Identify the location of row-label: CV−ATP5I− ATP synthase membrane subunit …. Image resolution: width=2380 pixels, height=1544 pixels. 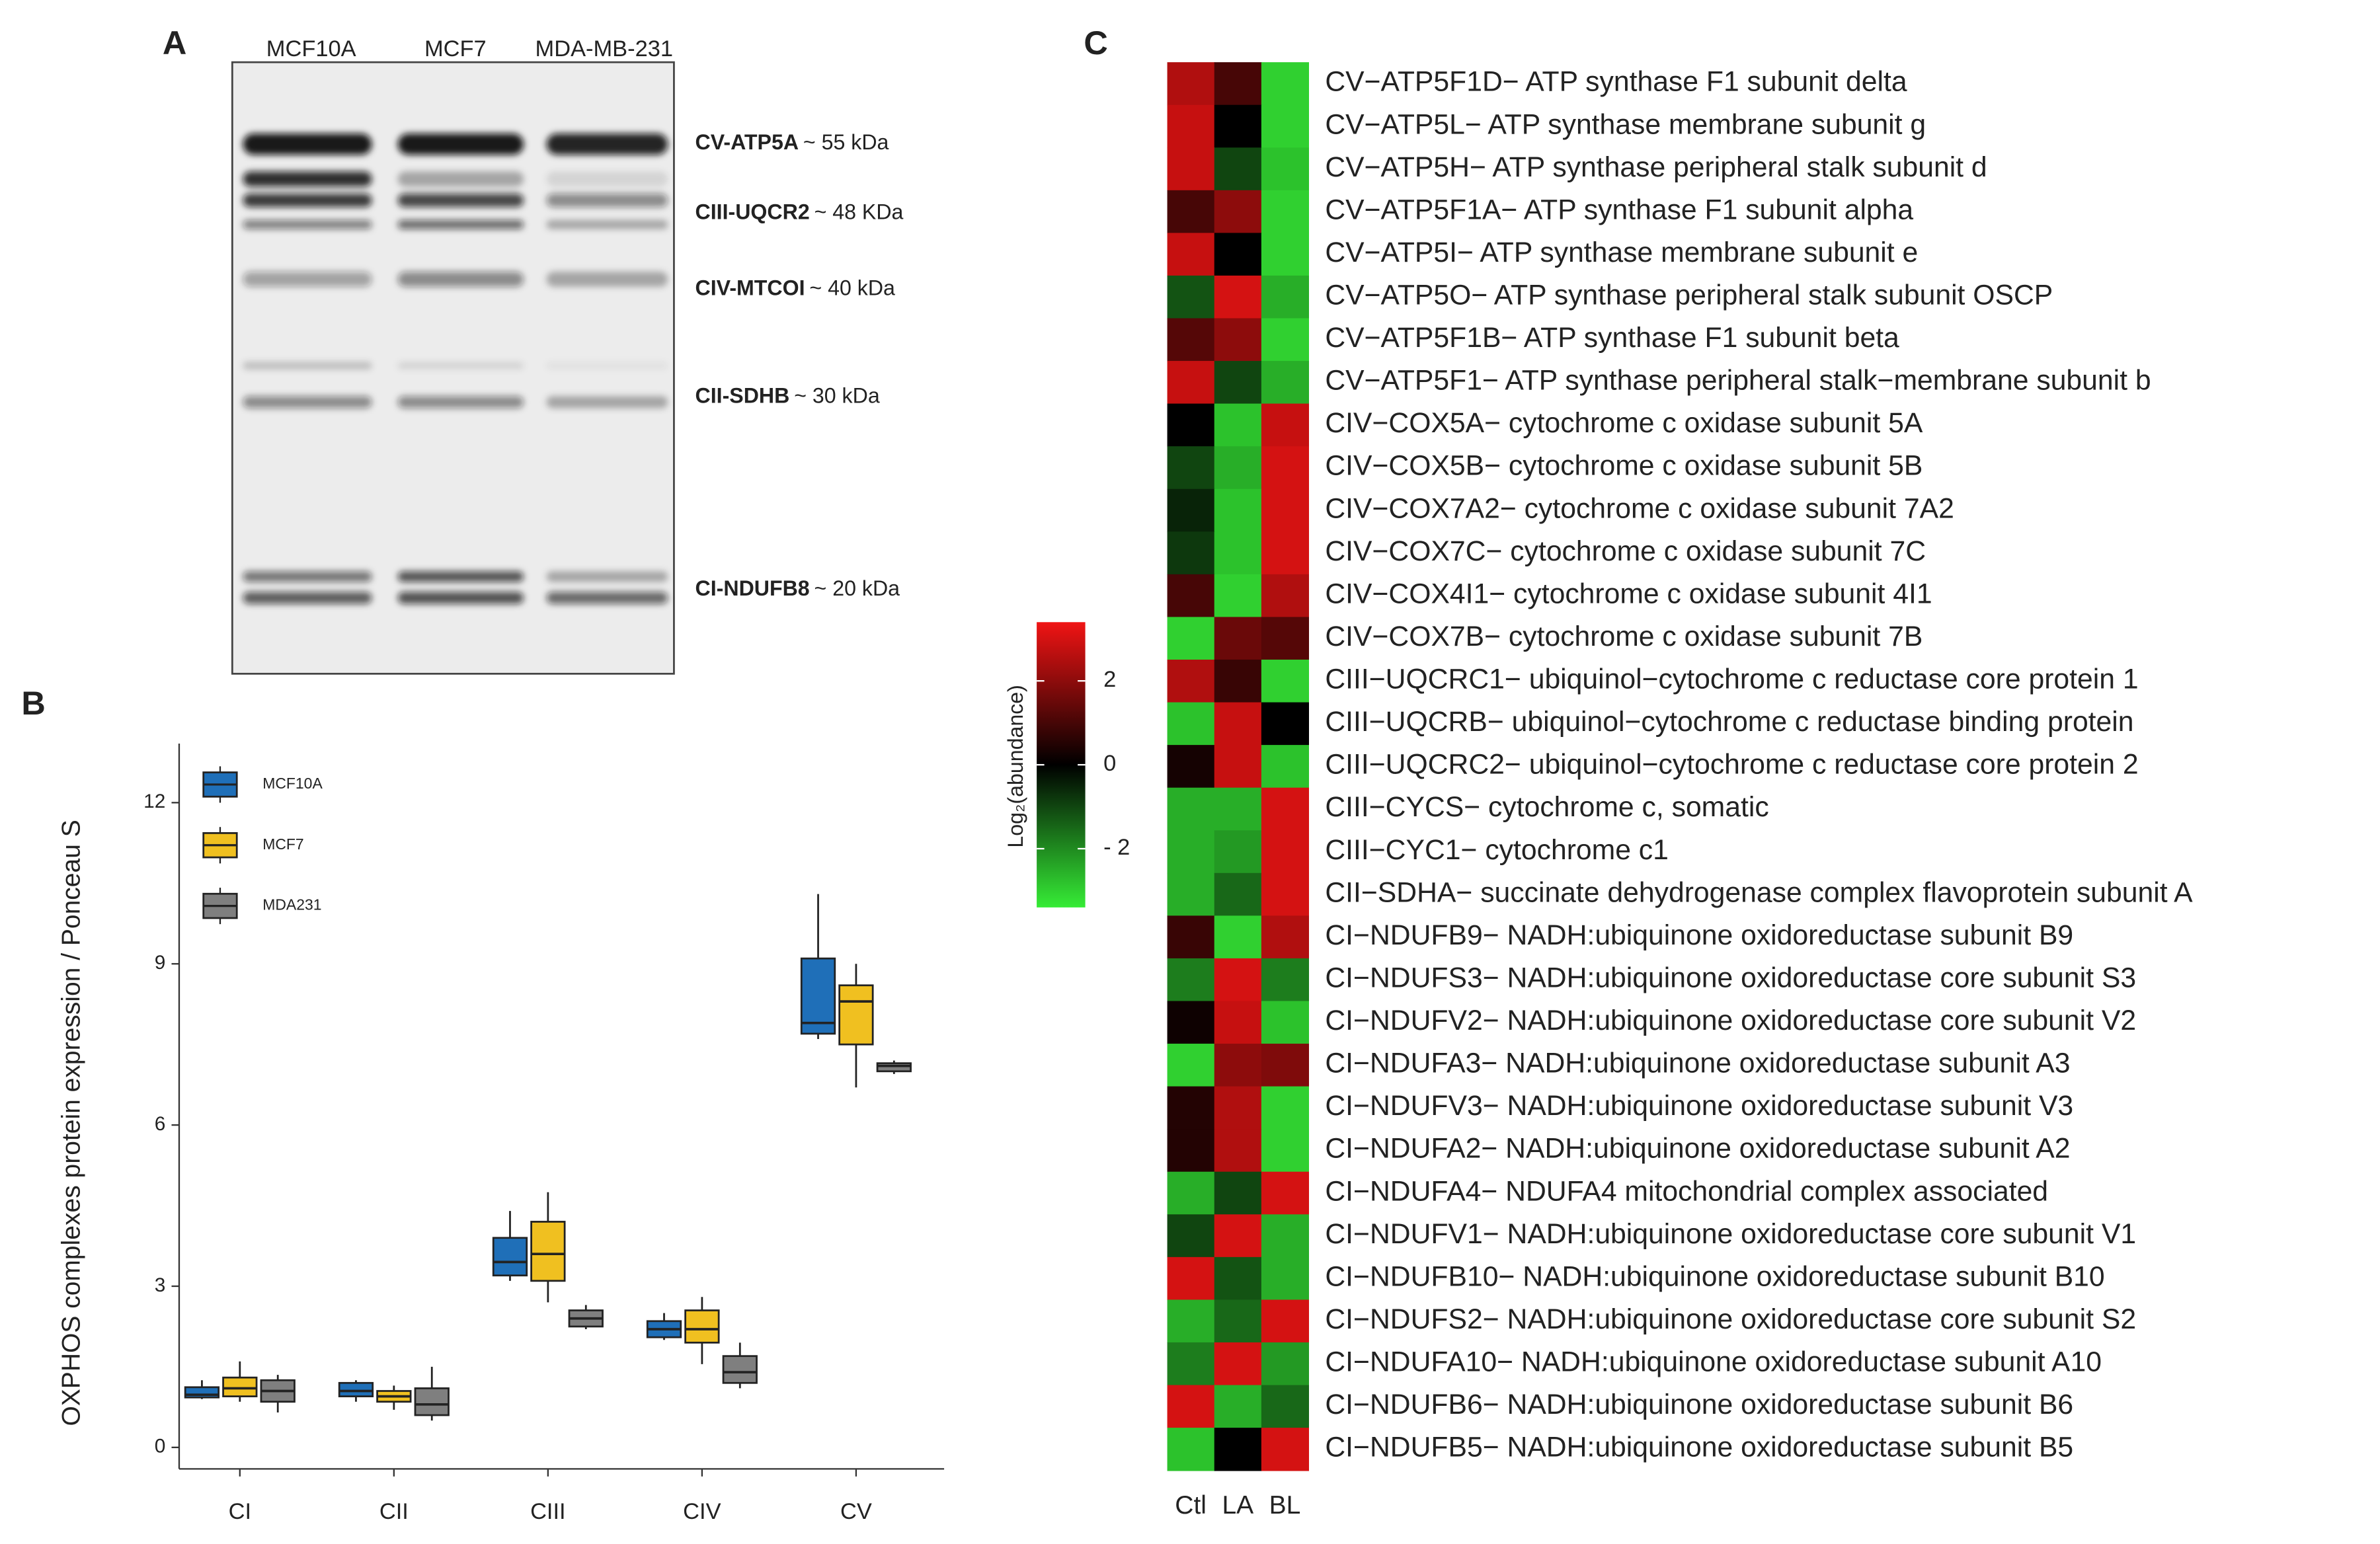
(1621, 252).